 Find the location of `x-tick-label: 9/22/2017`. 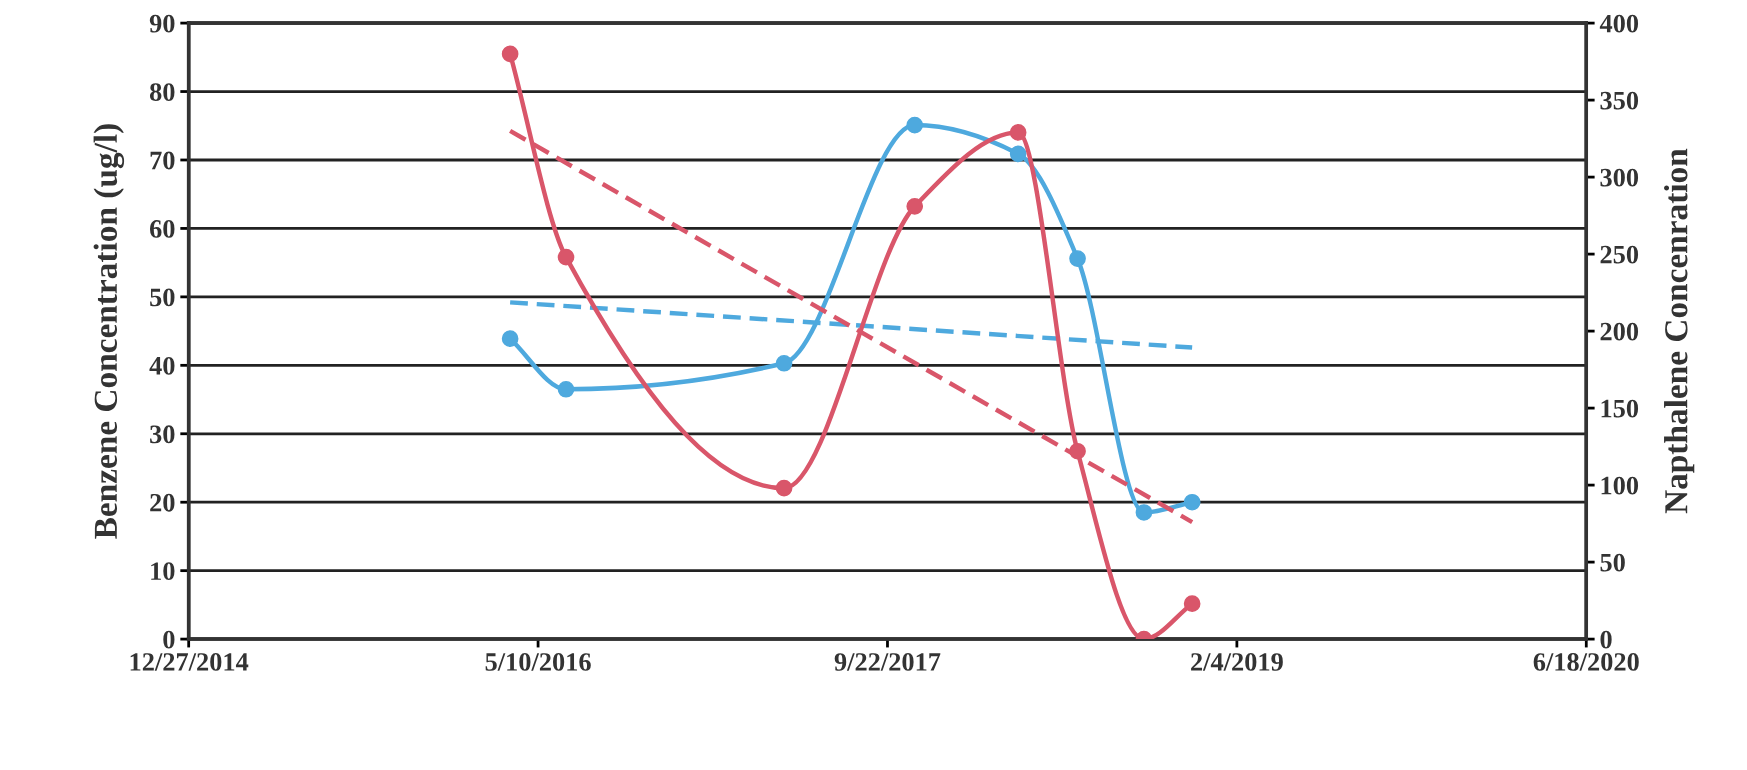

x-tick-label: 9/22/2017 is located at coordinates (887, 662).